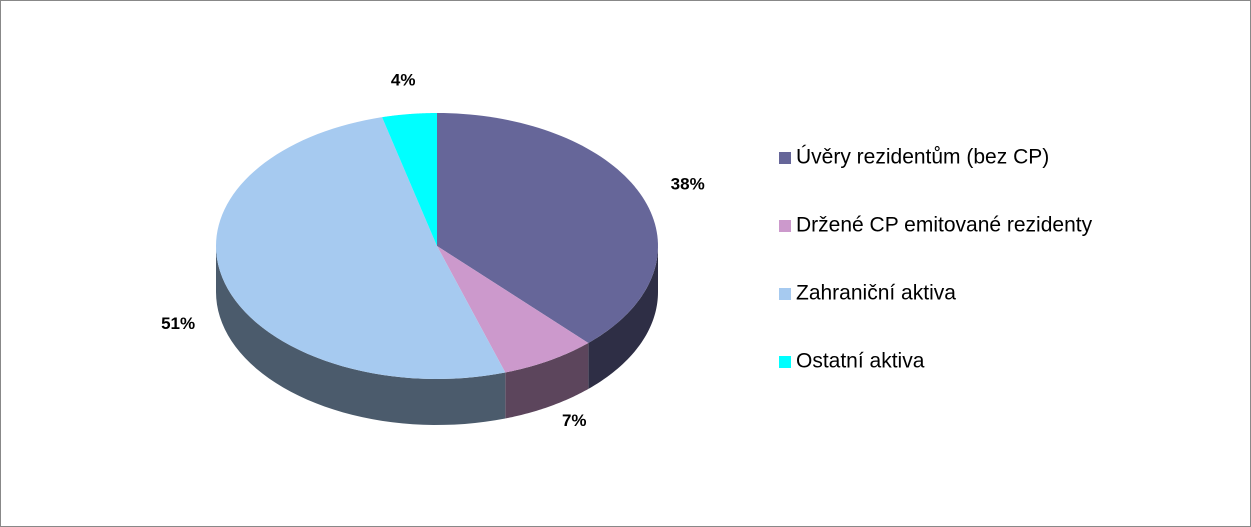 The height and width of the screenshot is (527, 1251). What do you see at coordinates (574, 420) in the screenshot?
I see `value-label: 7%` at bounding box center [574, 420].